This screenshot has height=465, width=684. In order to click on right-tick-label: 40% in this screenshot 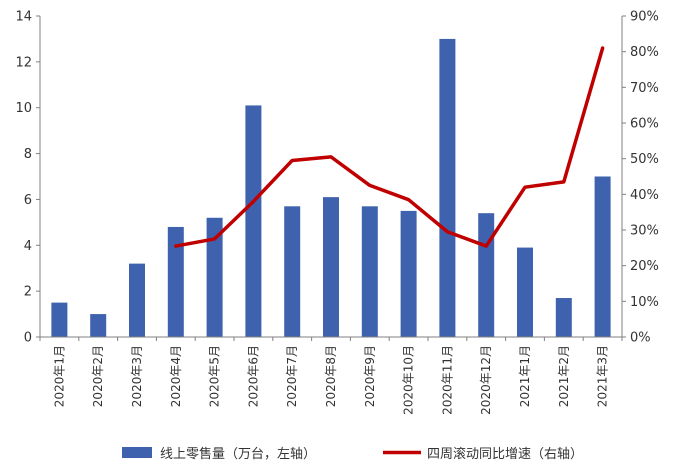, I will do `click(644, 195)`.